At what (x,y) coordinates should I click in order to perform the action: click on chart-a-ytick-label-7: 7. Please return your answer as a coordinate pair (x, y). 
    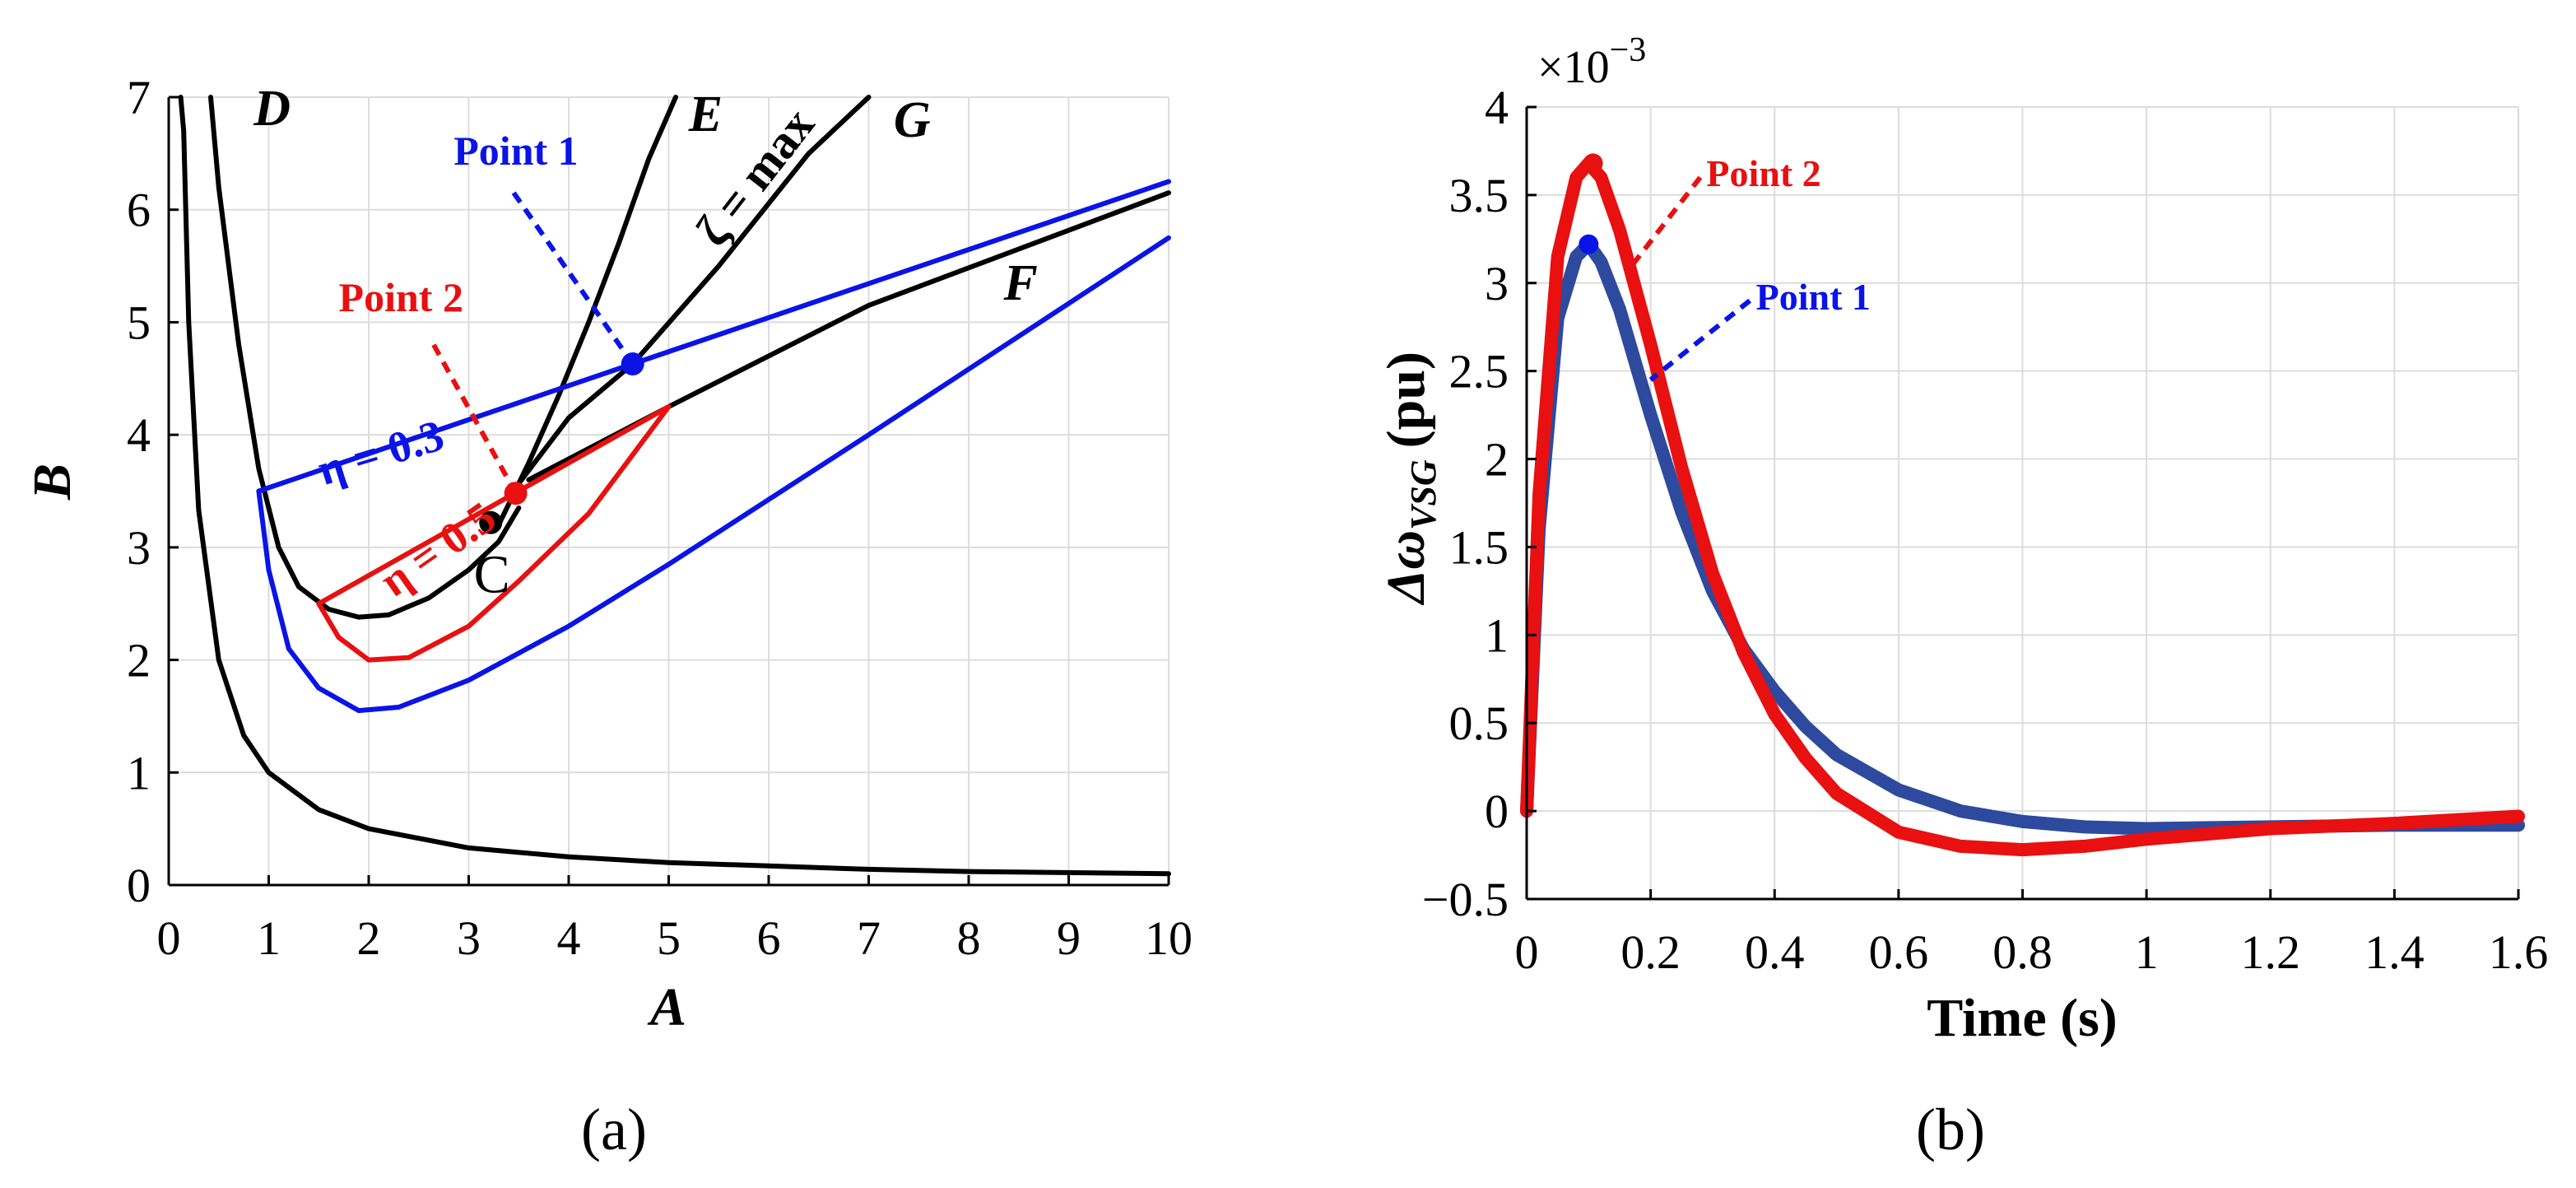
    Looking at the image, I should click on (139, 98).